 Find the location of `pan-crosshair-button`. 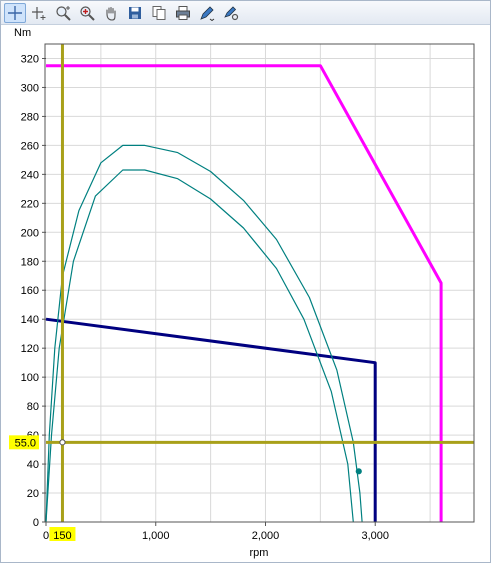

pan-crosshair-button is located at coordinates (39, 13).